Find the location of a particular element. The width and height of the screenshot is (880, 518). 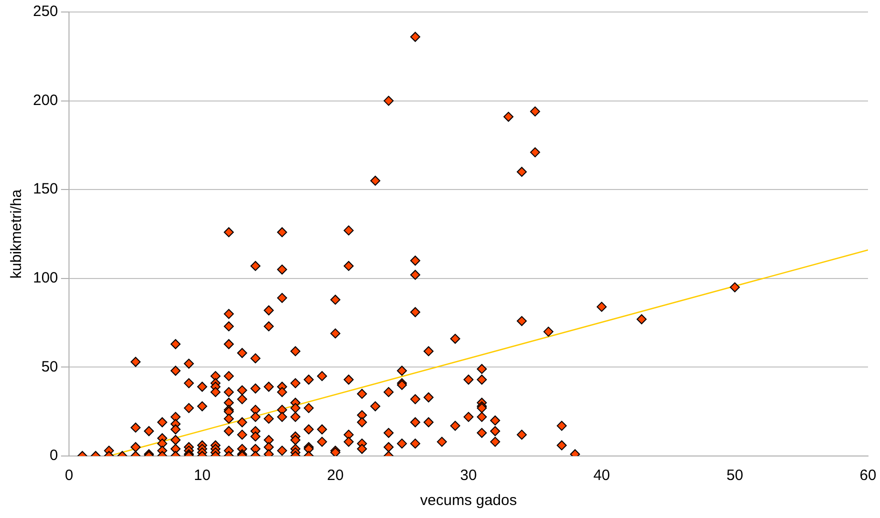

y-tick-label: 50 is located at coordinates (49, 367).